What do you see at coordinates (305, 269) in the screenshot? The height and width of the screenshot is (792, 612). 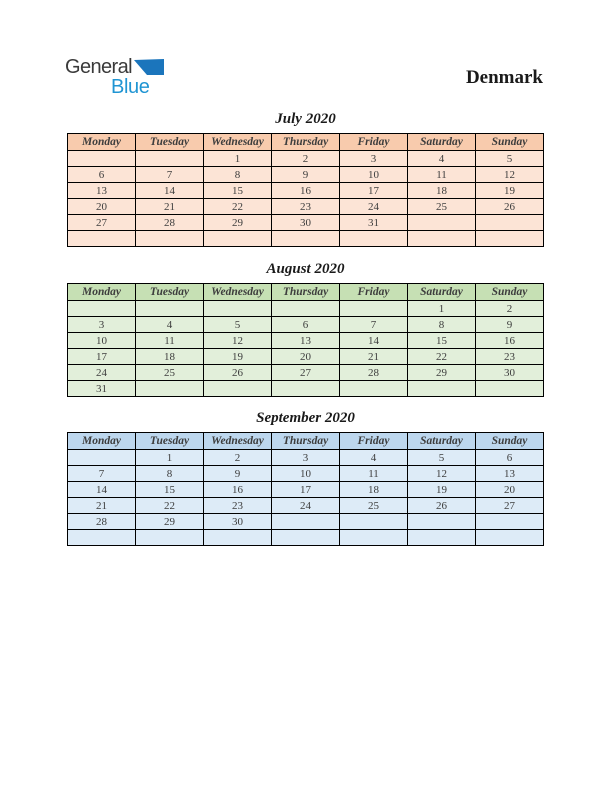 I see `month-title-august: August 2020` at bounding box center [305, 269].